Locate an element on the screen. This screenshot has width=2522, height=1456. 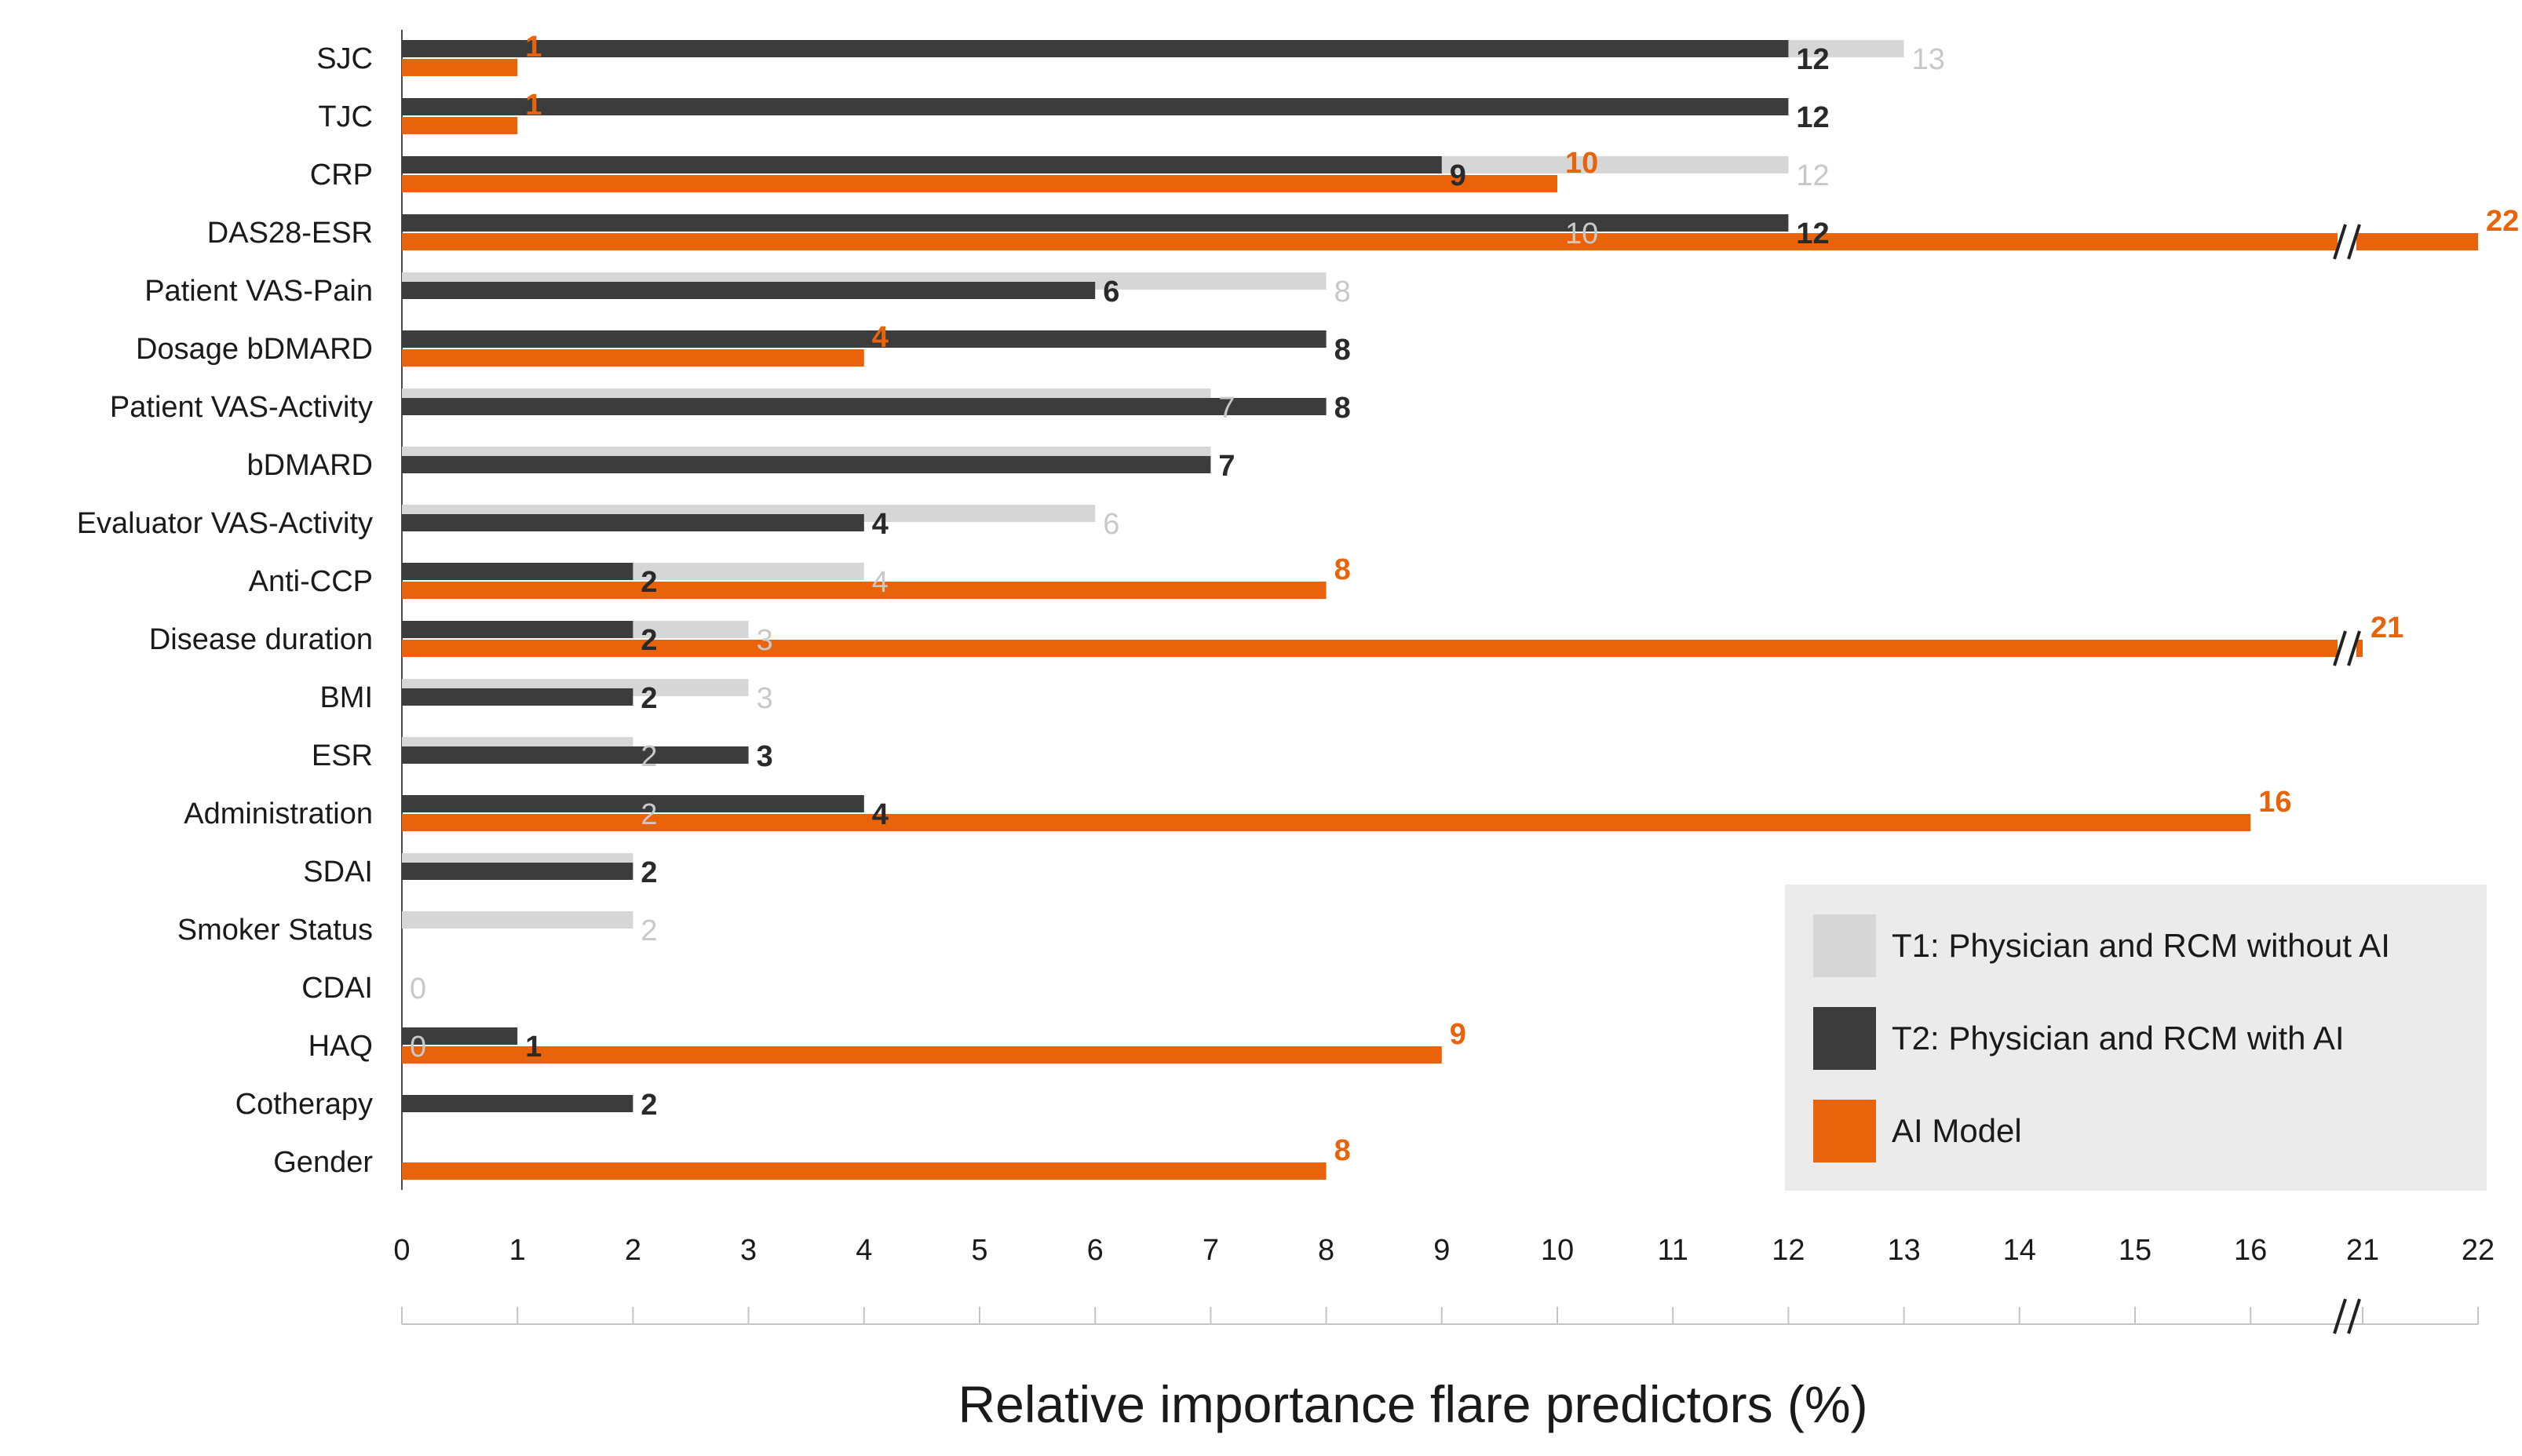
category-label-evaluator-vas-activity: Evaluator VAS-Activity is located at coordinates (225, 523).